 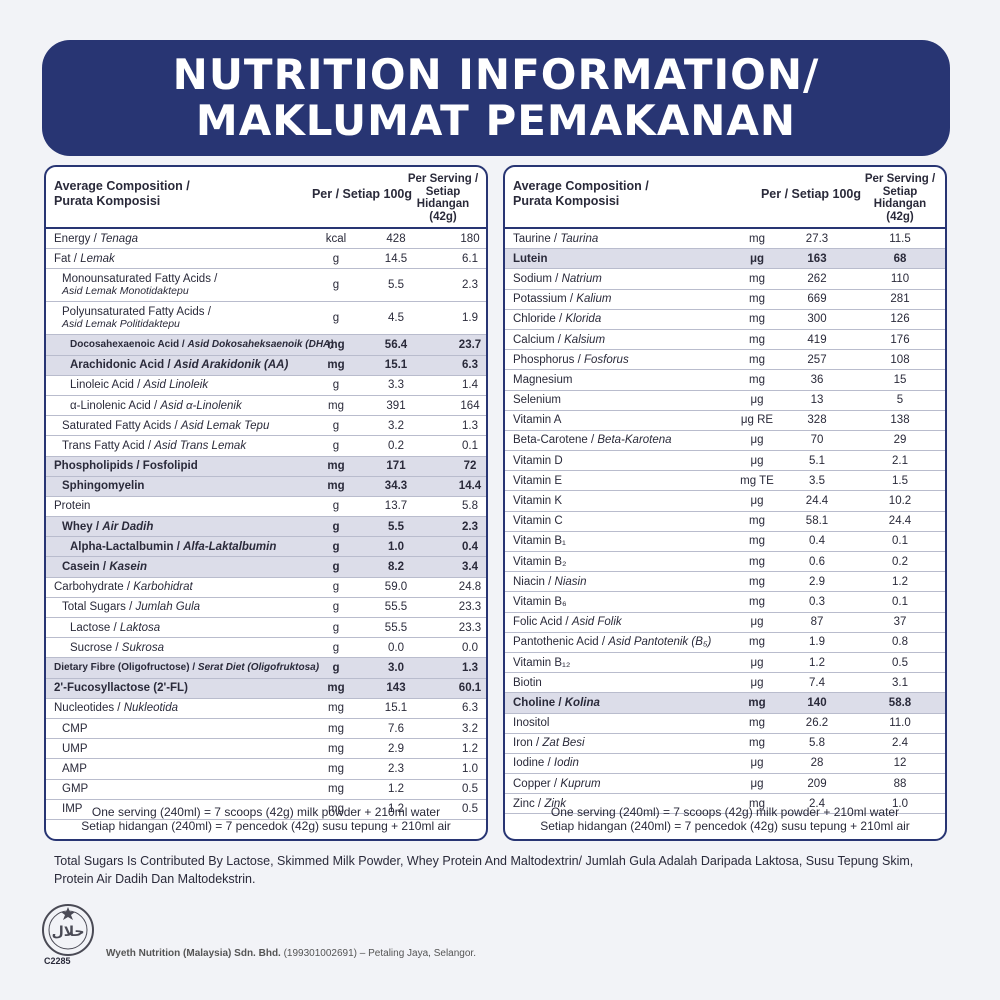 I want to click on halal-logo-icon: حلال, so click(x=68, y=930).